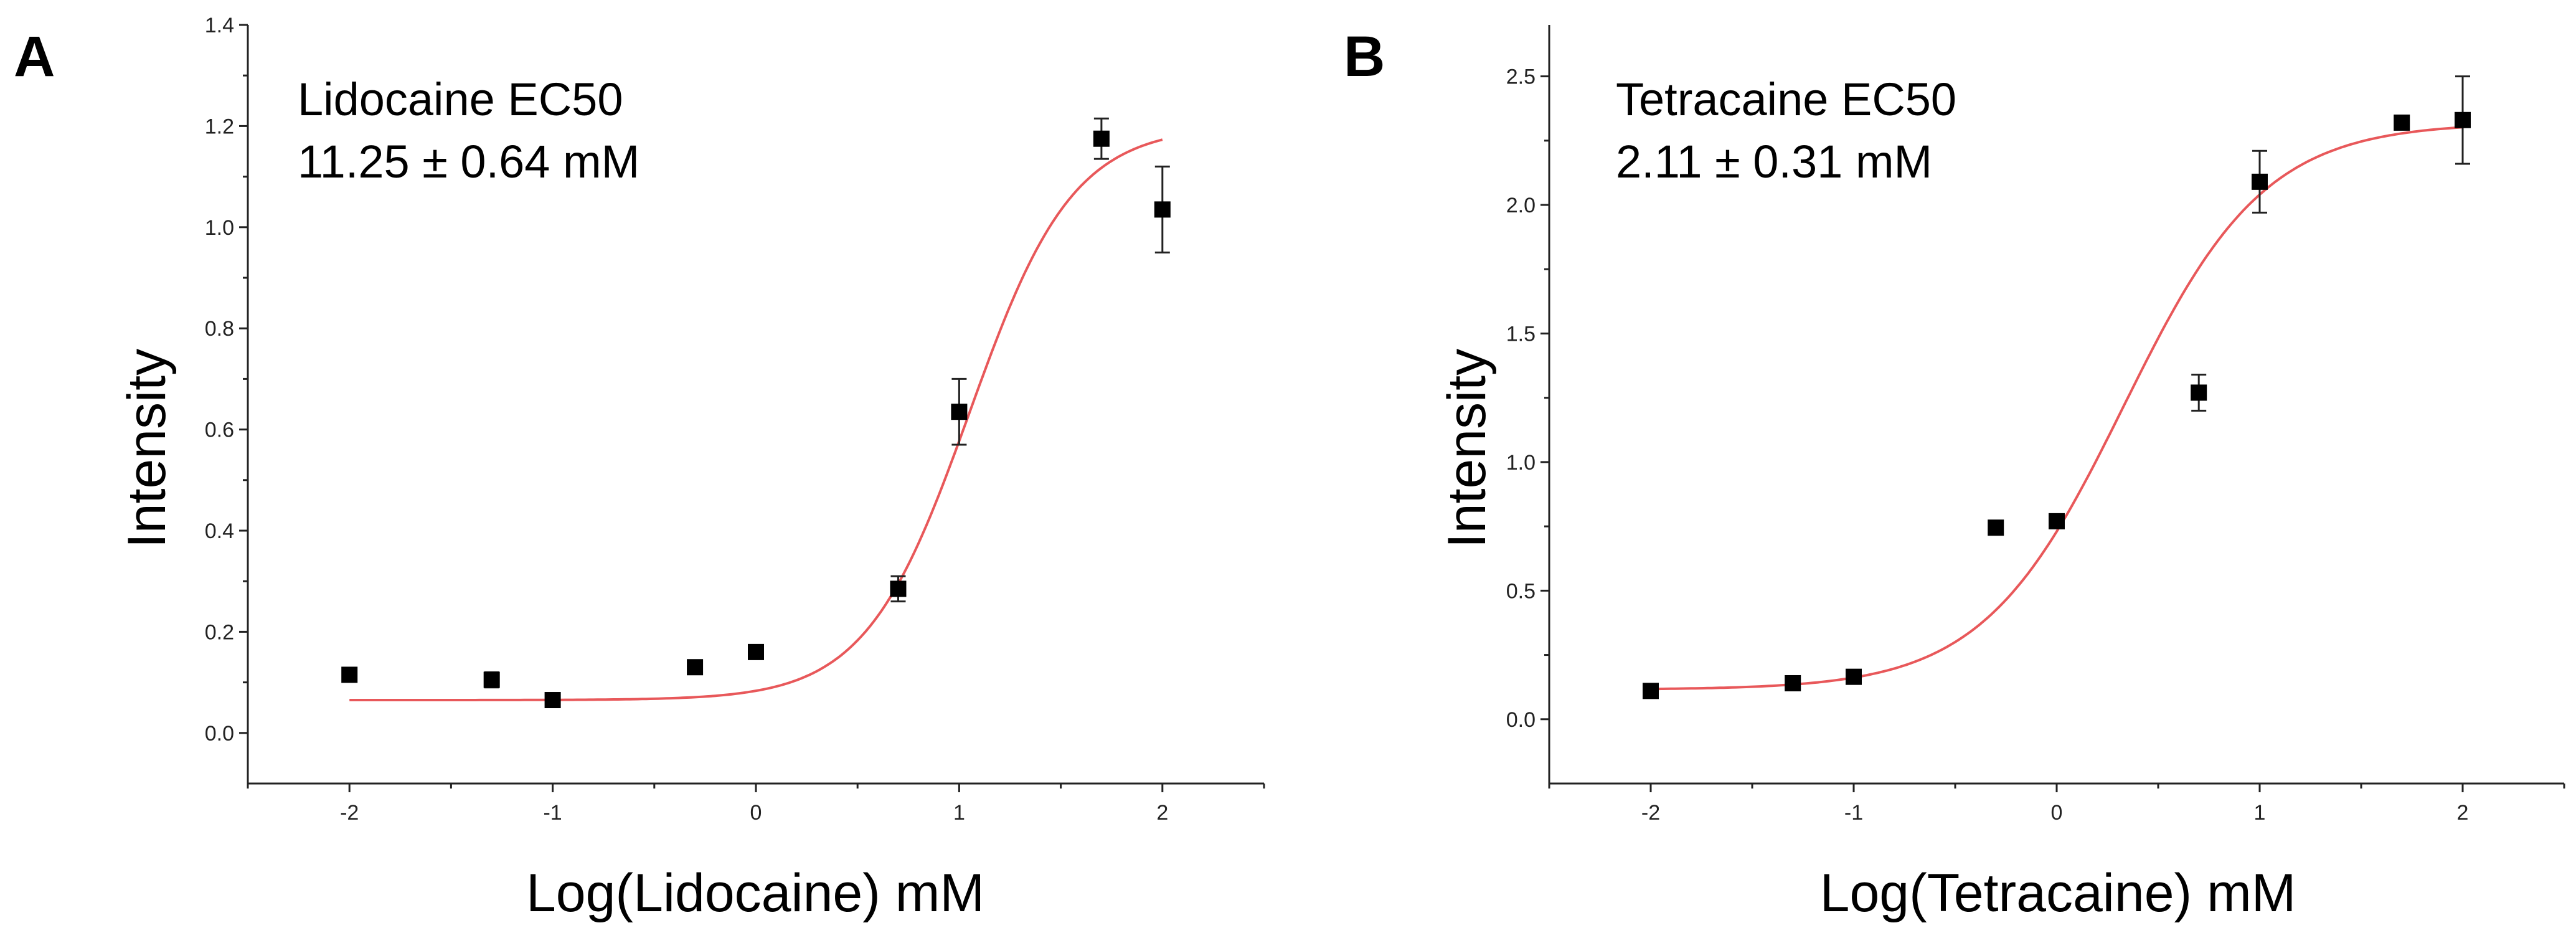 This screenshot has width=2576, height=933. What do you see at coordinates (1521, 205) in the screenshot?
I see `y-tick-label: 2.0` at bounding box center [1521, 205].